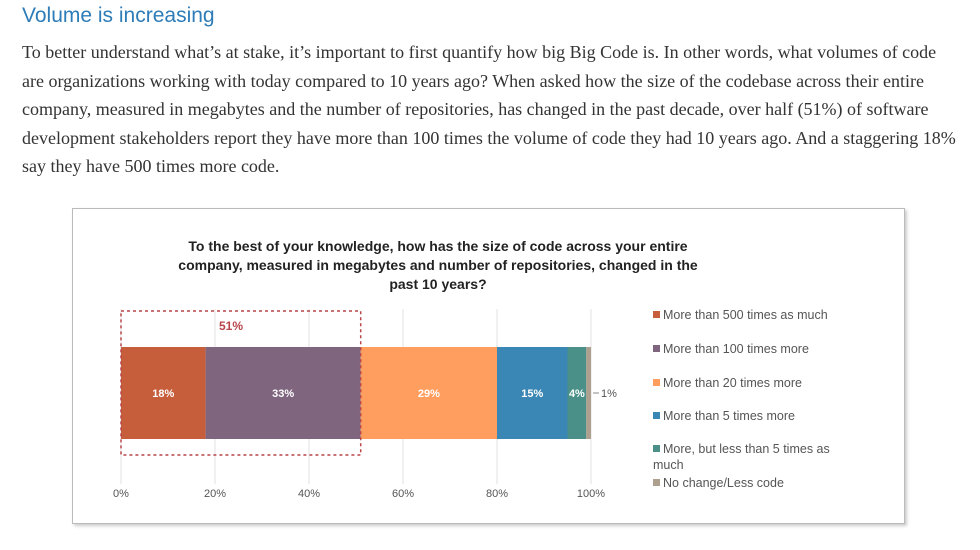 The height and width of the screenshot is (550, 980). I want to click on legend-item: No change/Less code, so click(758, 483).